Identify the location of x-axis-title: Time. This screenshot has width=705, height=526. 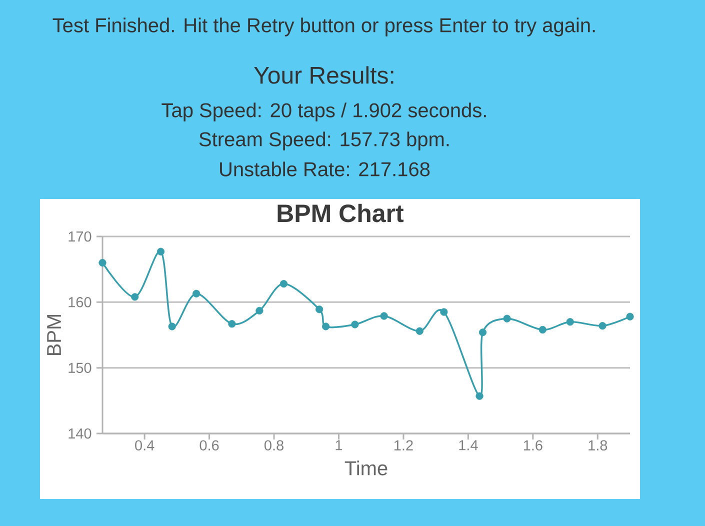
(366, 468).